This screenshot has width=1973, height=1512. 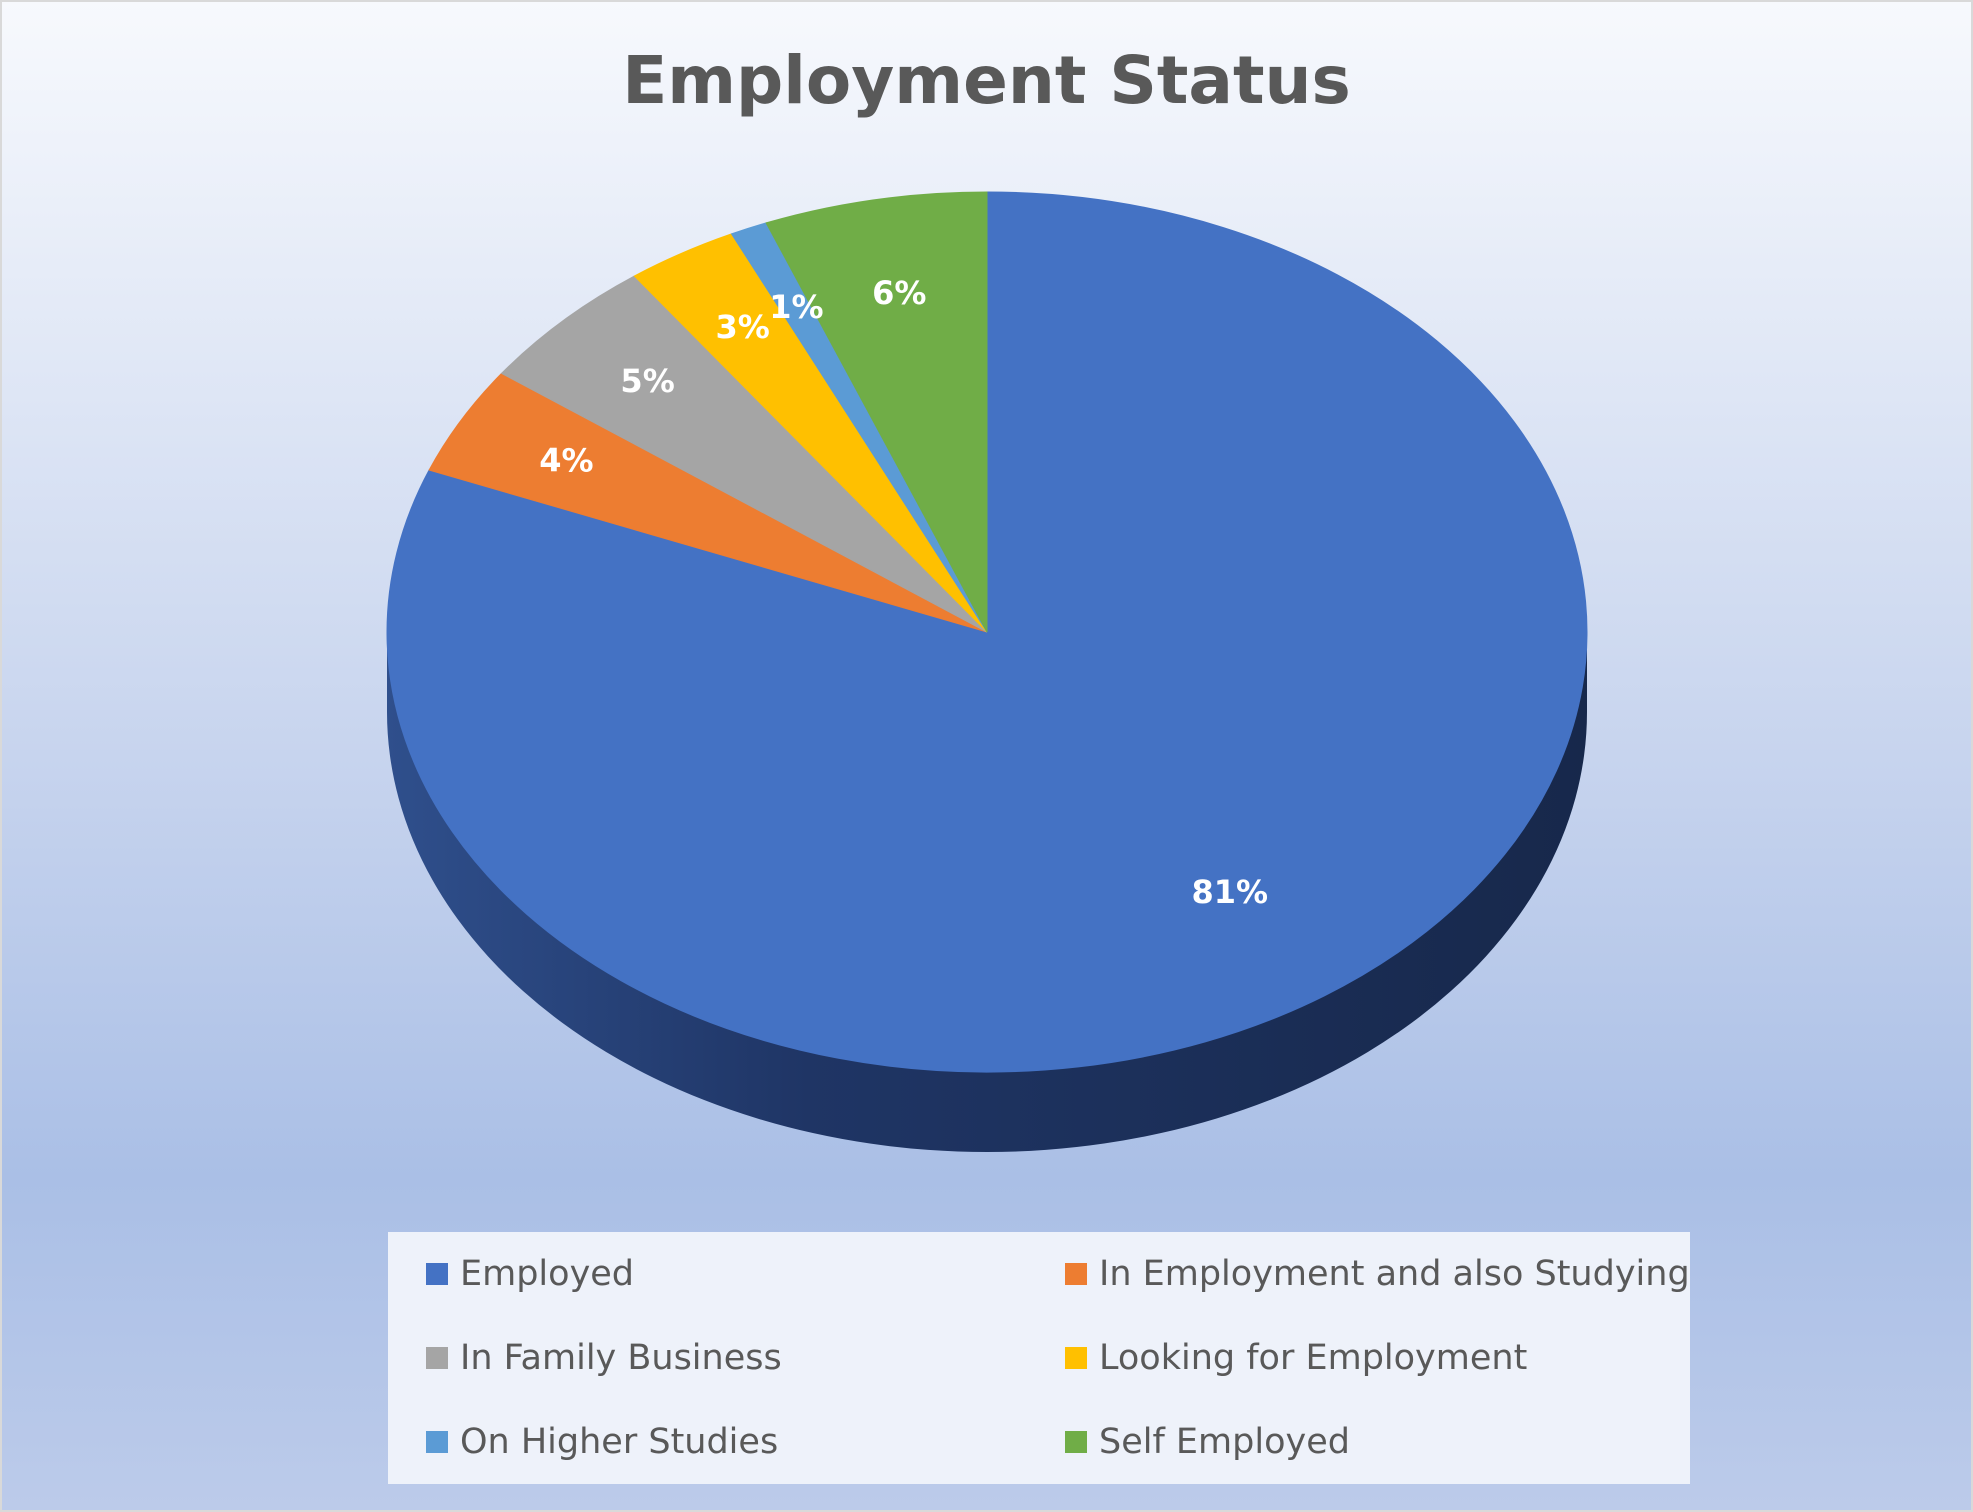 What do you see at coordinates (1224, 1442) in the screenshot?
I see `legend-label: Self Employed` at bounding box center [1224, 1442].